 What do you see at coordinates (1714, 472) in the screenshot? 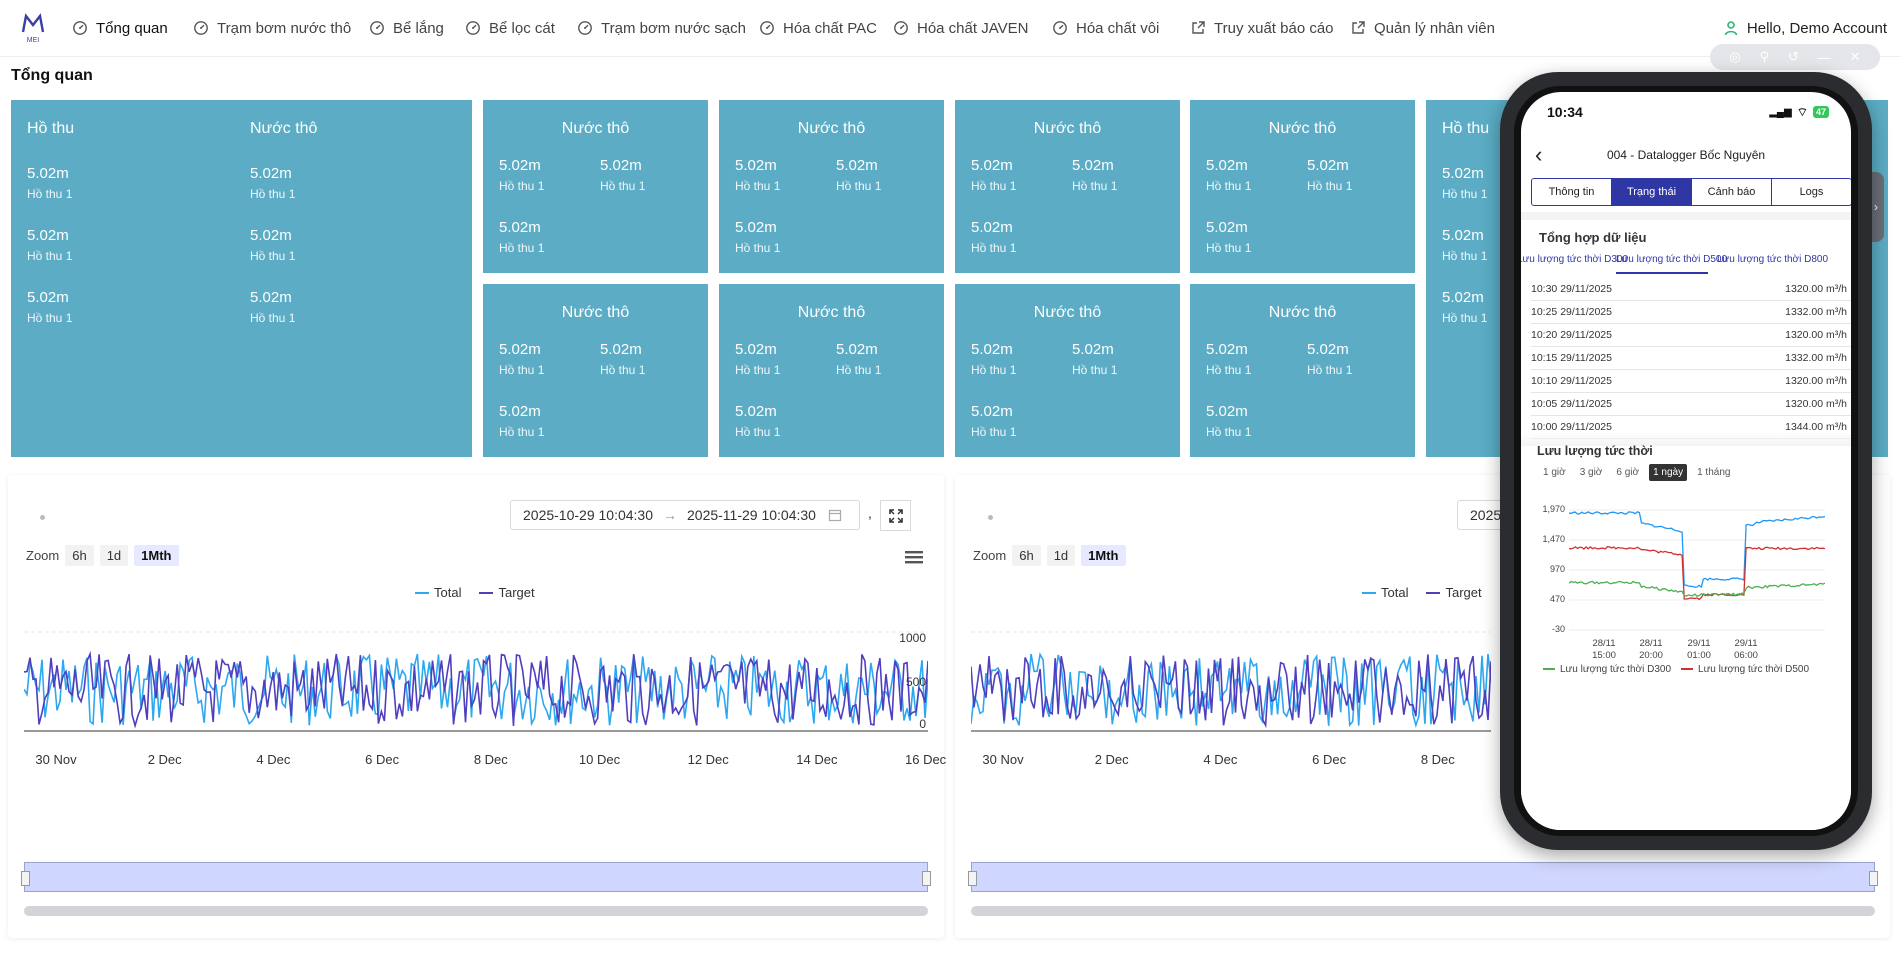
I see `range-1m: 1 tháng` at bounding box center [1714, 472].